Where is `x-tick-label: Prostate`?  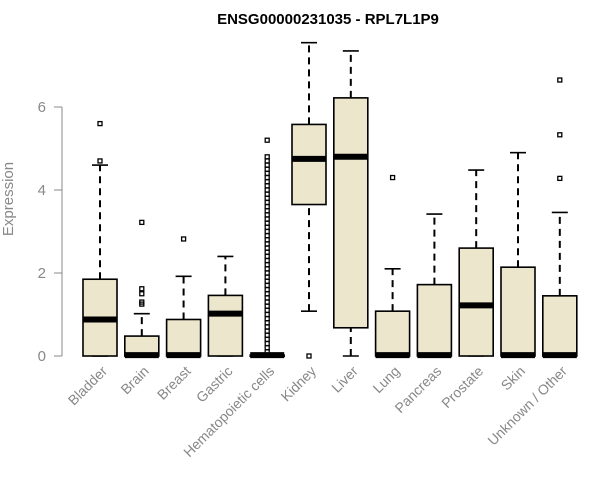
x-tick-label: Prostate is located at coordinates (462, 387).